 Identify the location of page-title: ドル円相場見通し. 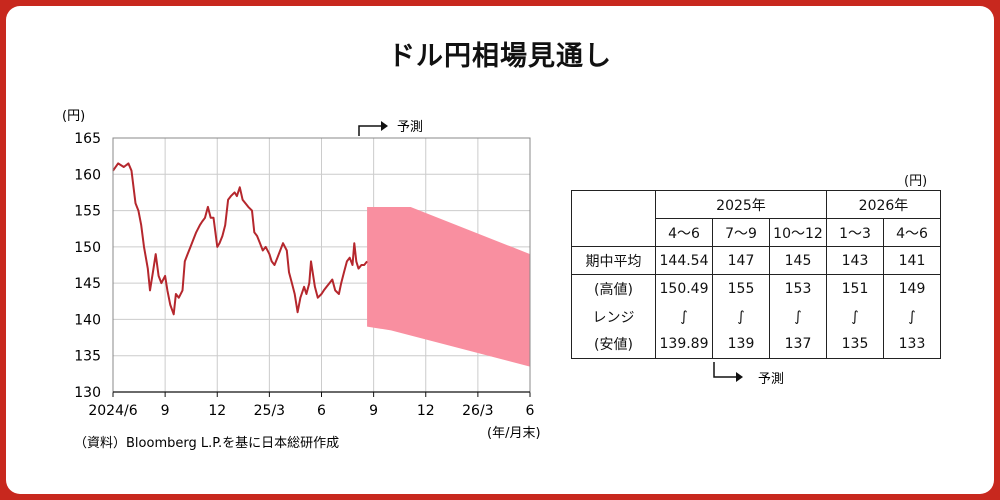
(500, 56).